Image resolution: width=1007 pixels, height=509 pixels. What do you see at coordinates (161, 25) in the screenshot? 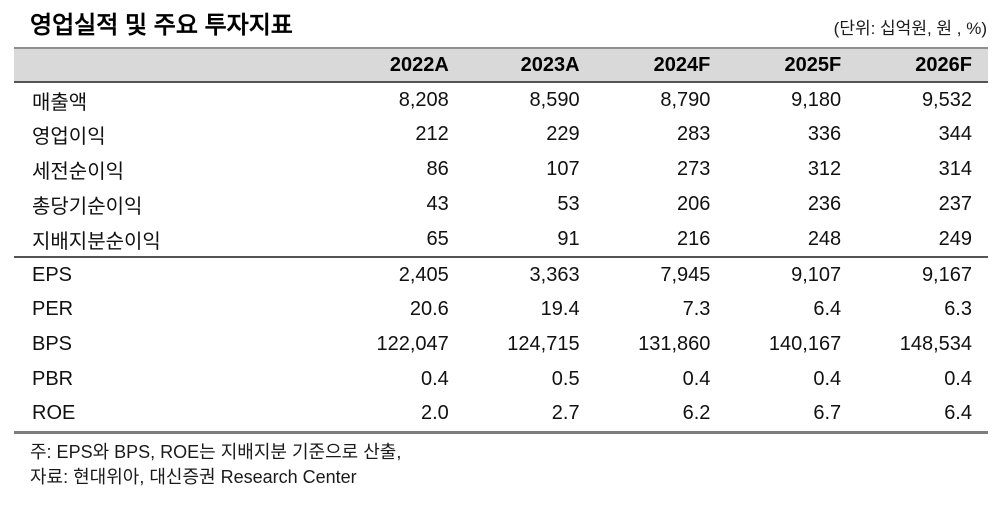
I see `page-title: 영업실적 및 주요 투자지표` at bounding box center [161, 25].